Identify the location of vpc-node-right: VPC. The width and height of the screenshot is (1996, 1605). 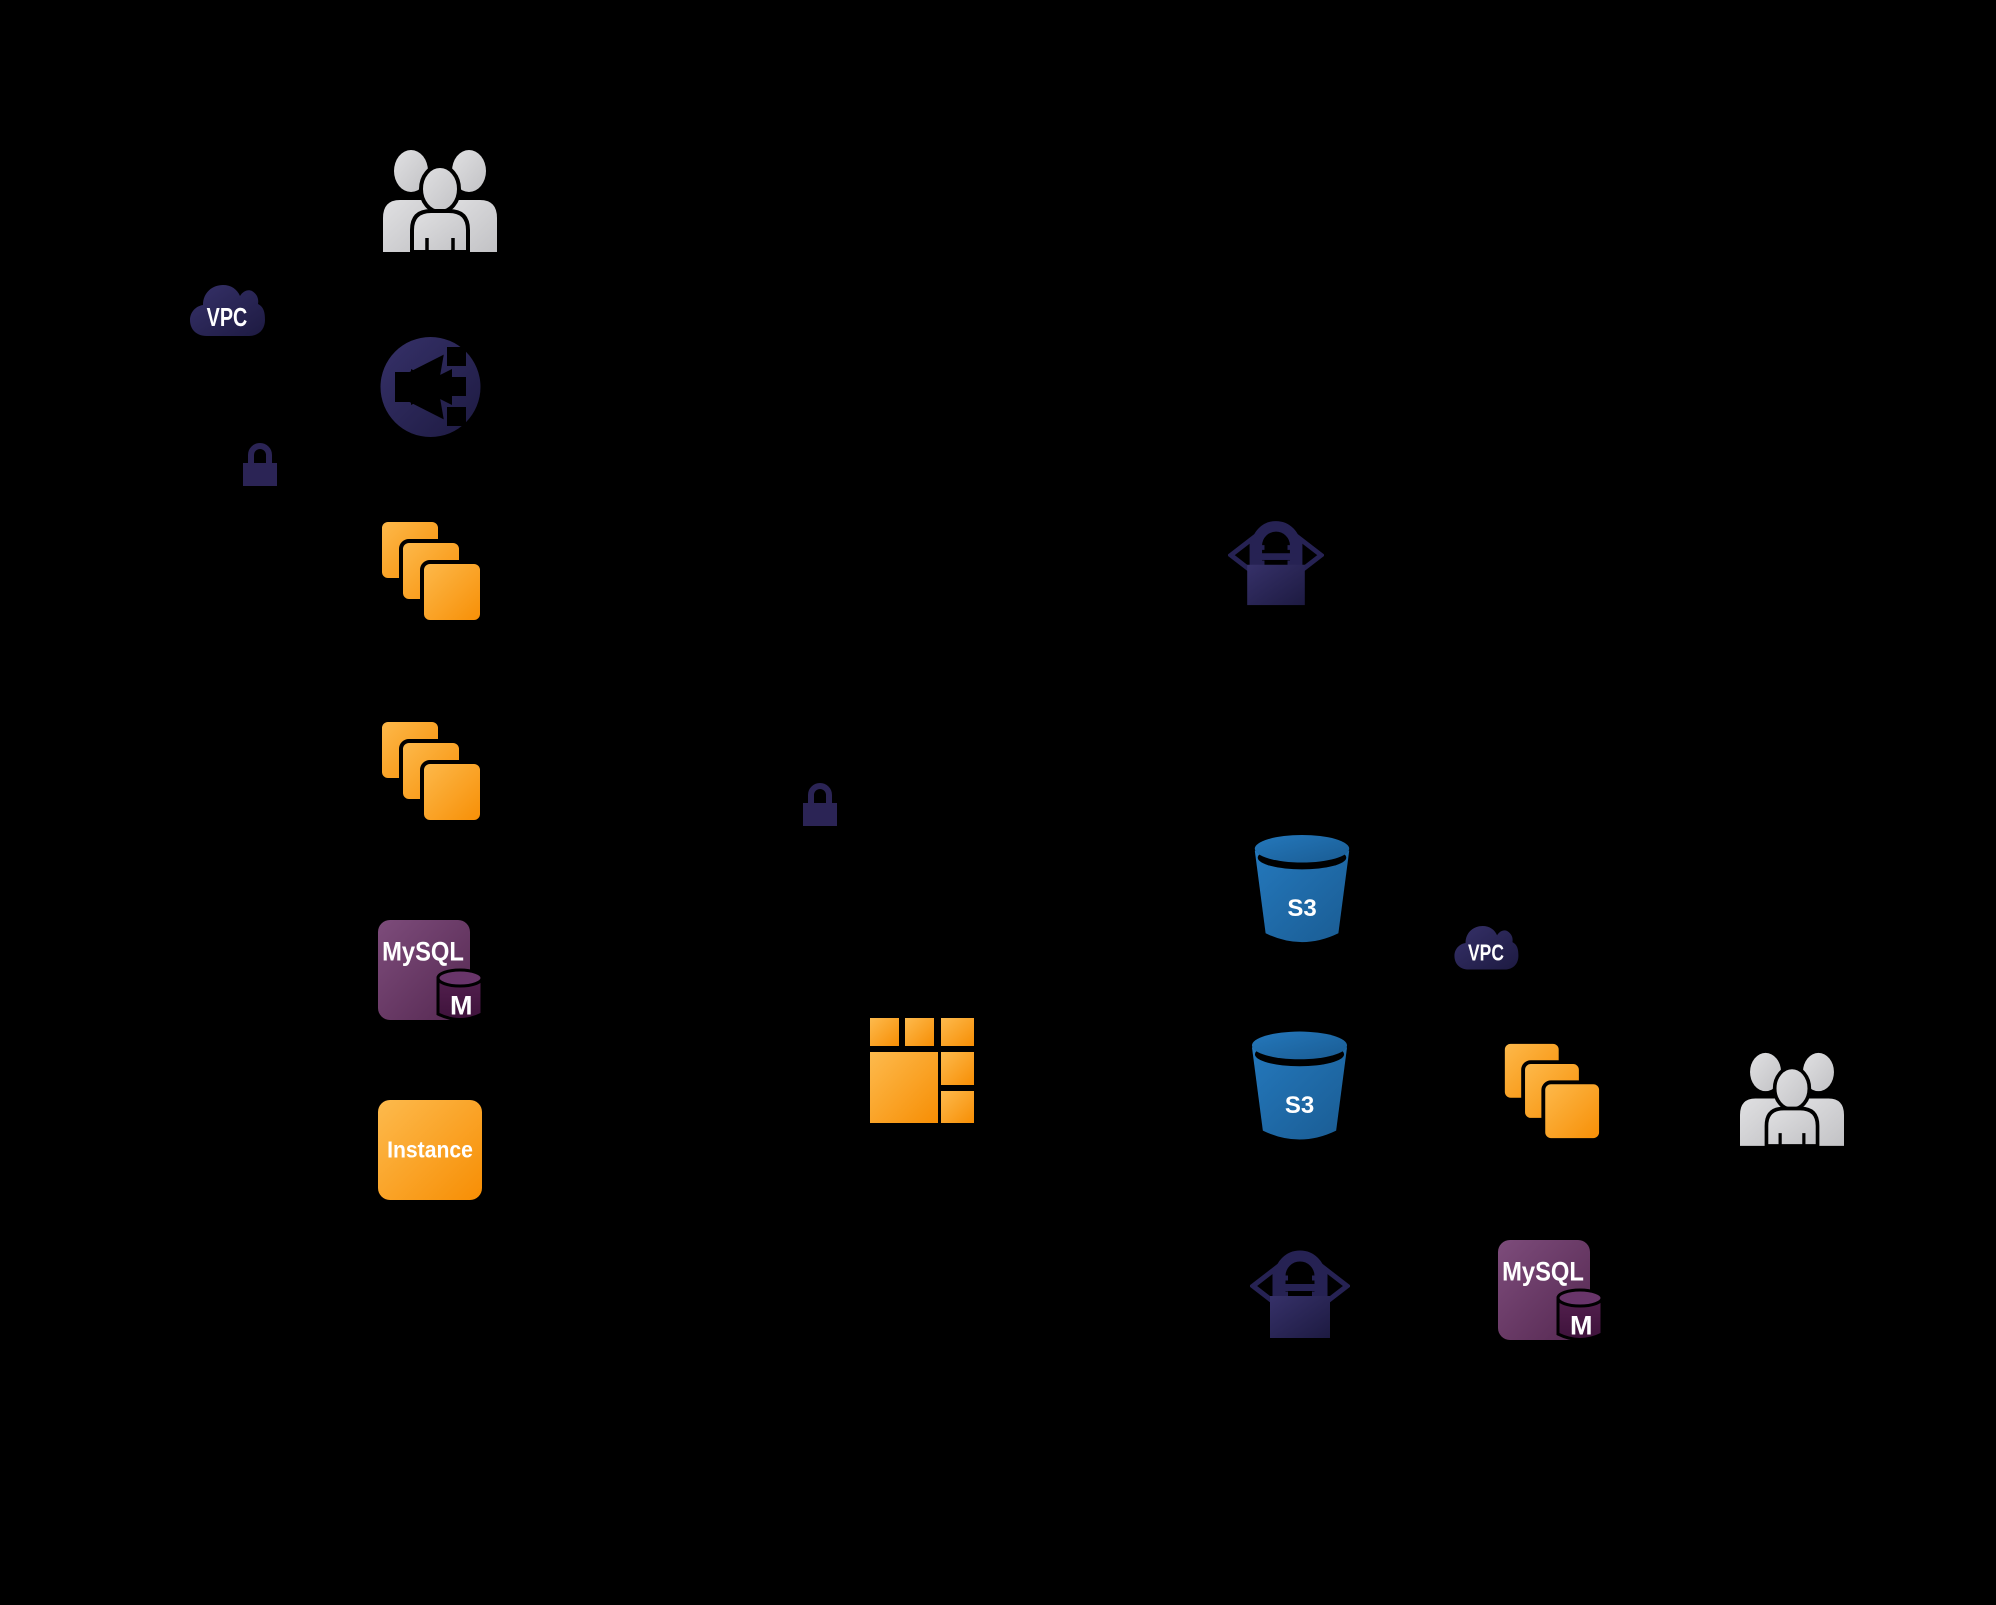
(1486, 949).